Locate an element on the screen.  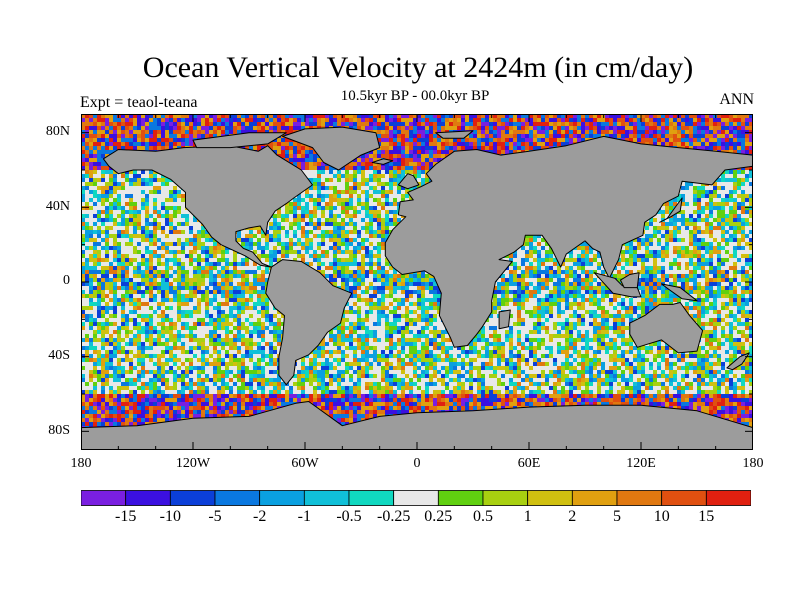
x-tick-60e: 60E is located at coordinates (529, 463).